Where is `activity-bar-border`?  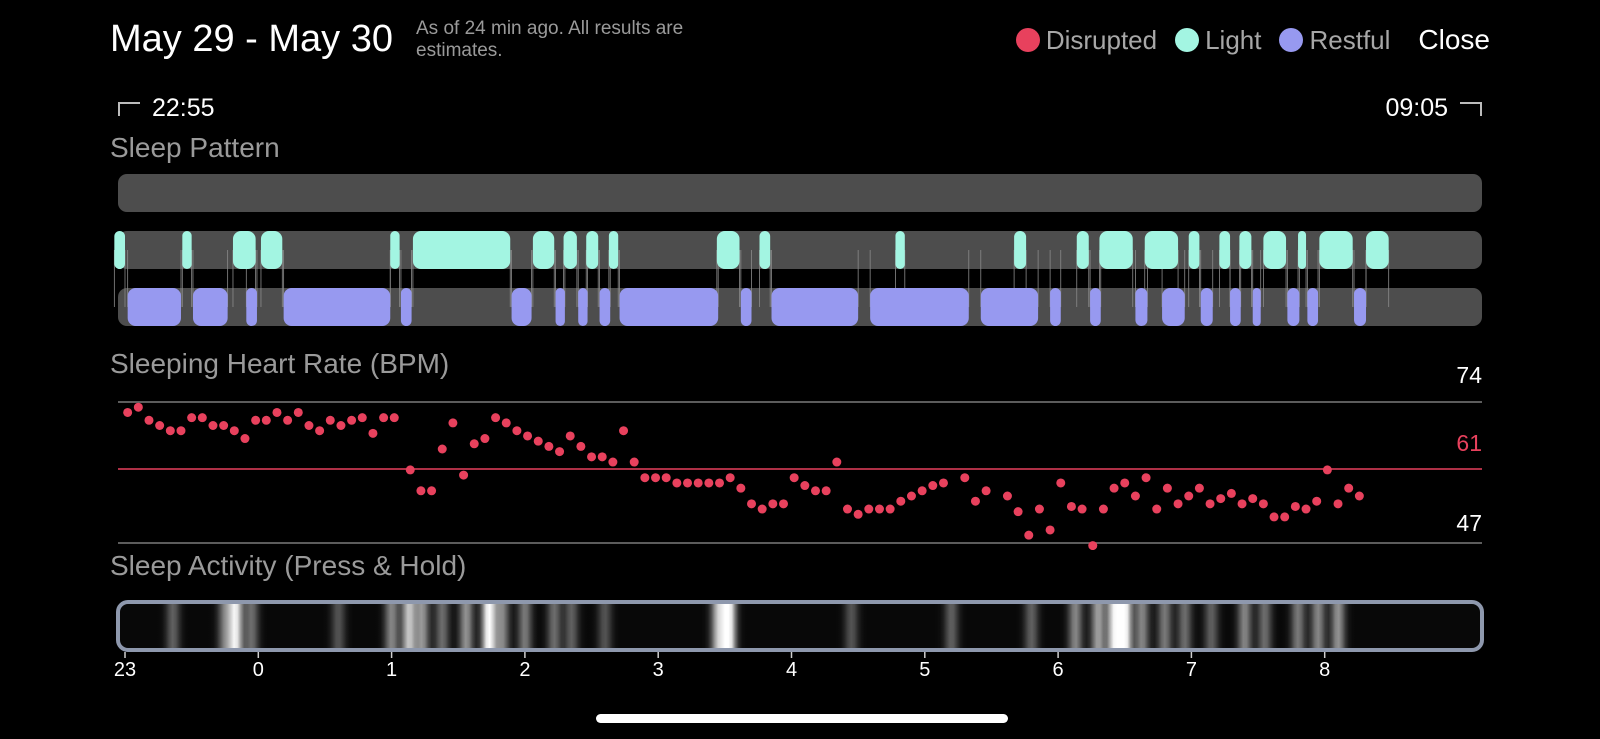
activity-bar-border is located at coordinates (800, 626).